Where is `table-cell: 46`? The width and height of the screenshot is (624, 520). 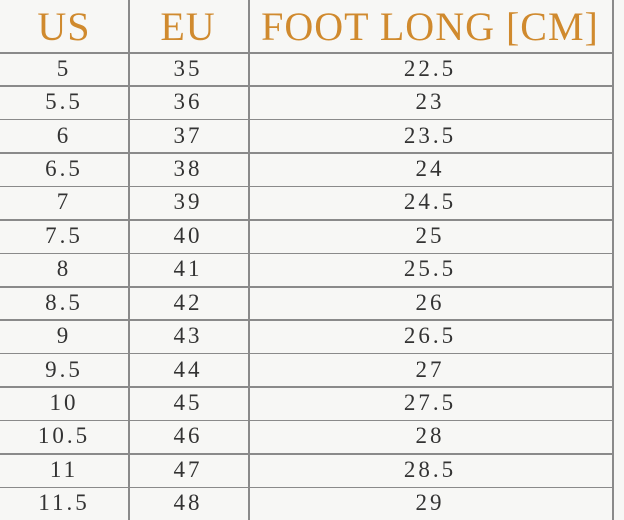
table-cell: 46 is located at coordinates (188, 436).